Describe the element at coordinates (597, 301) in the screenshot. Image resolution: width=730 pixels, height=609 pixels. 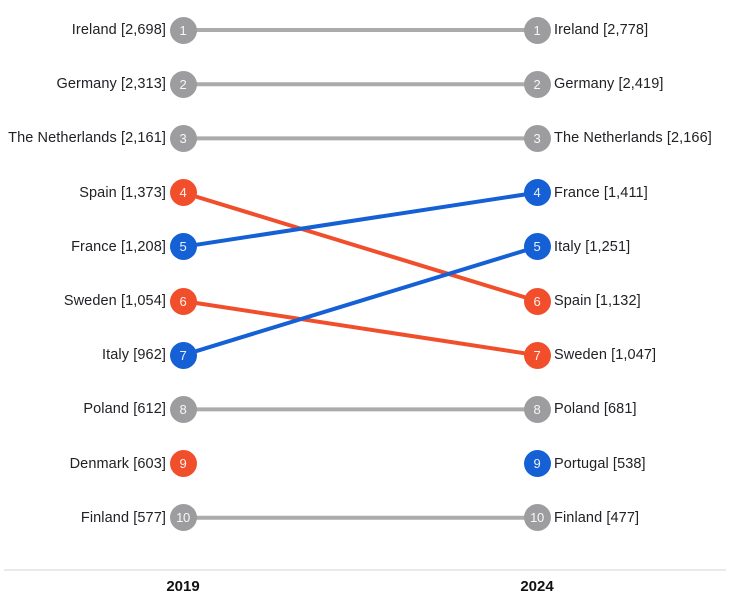
I see `country-label-right-spain: Spain [1,132]` at that location.